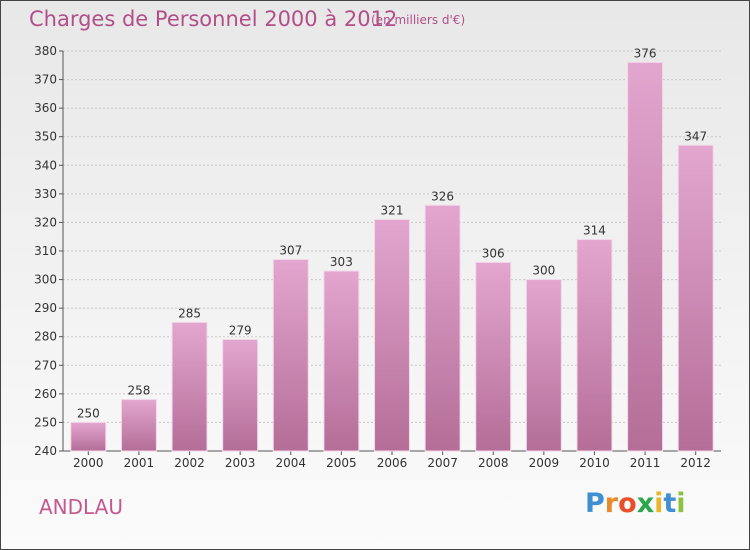  I want to click on x-tick-label-2011: 2011, so click(645, 463).